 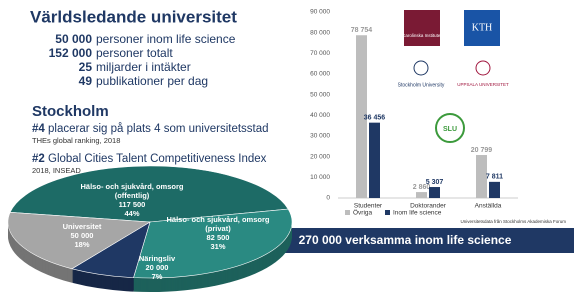 What do you see at coordinates (421, 85) in the screenshot?
I see `logo-text: Stockholm University` at bounding box center [421, 85].